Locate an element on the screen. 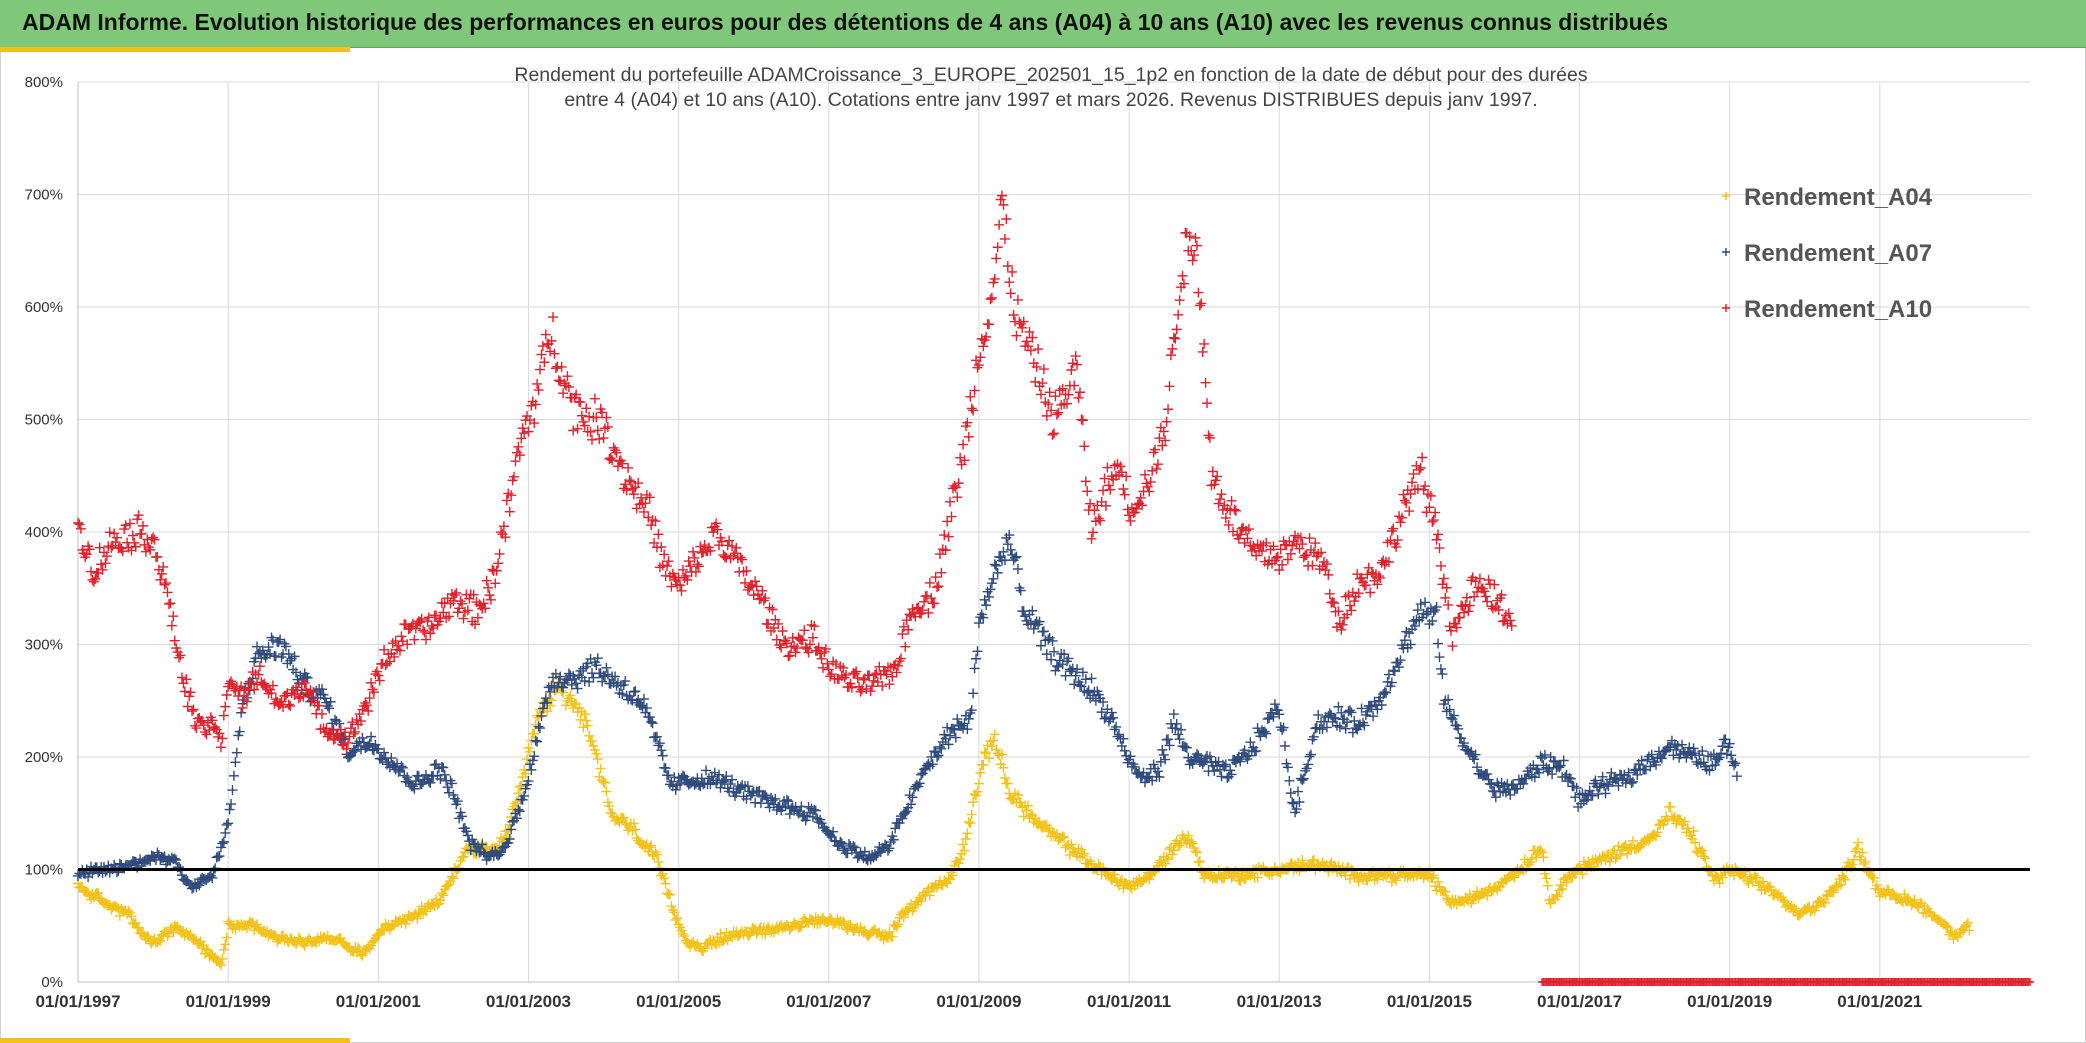 The image size is (2086, 1043). x-tick-label: 01/01/2001 is located at coordinates (378, 1001).